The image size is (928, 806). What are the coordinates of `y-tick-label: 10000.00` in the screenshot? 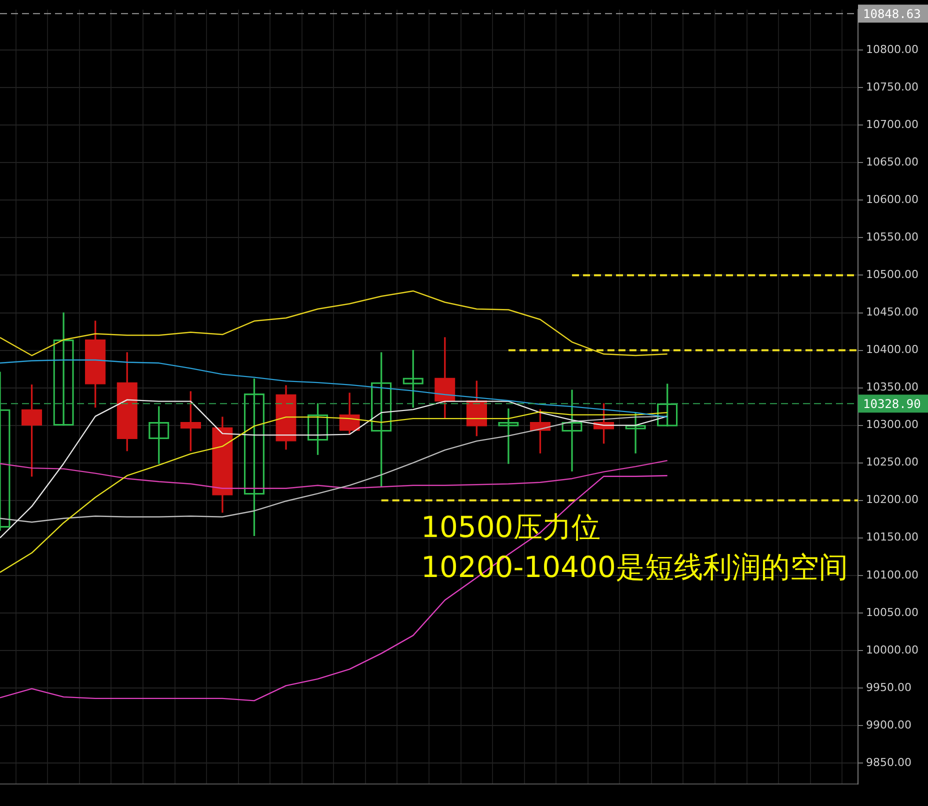 It's located at (892, 649).